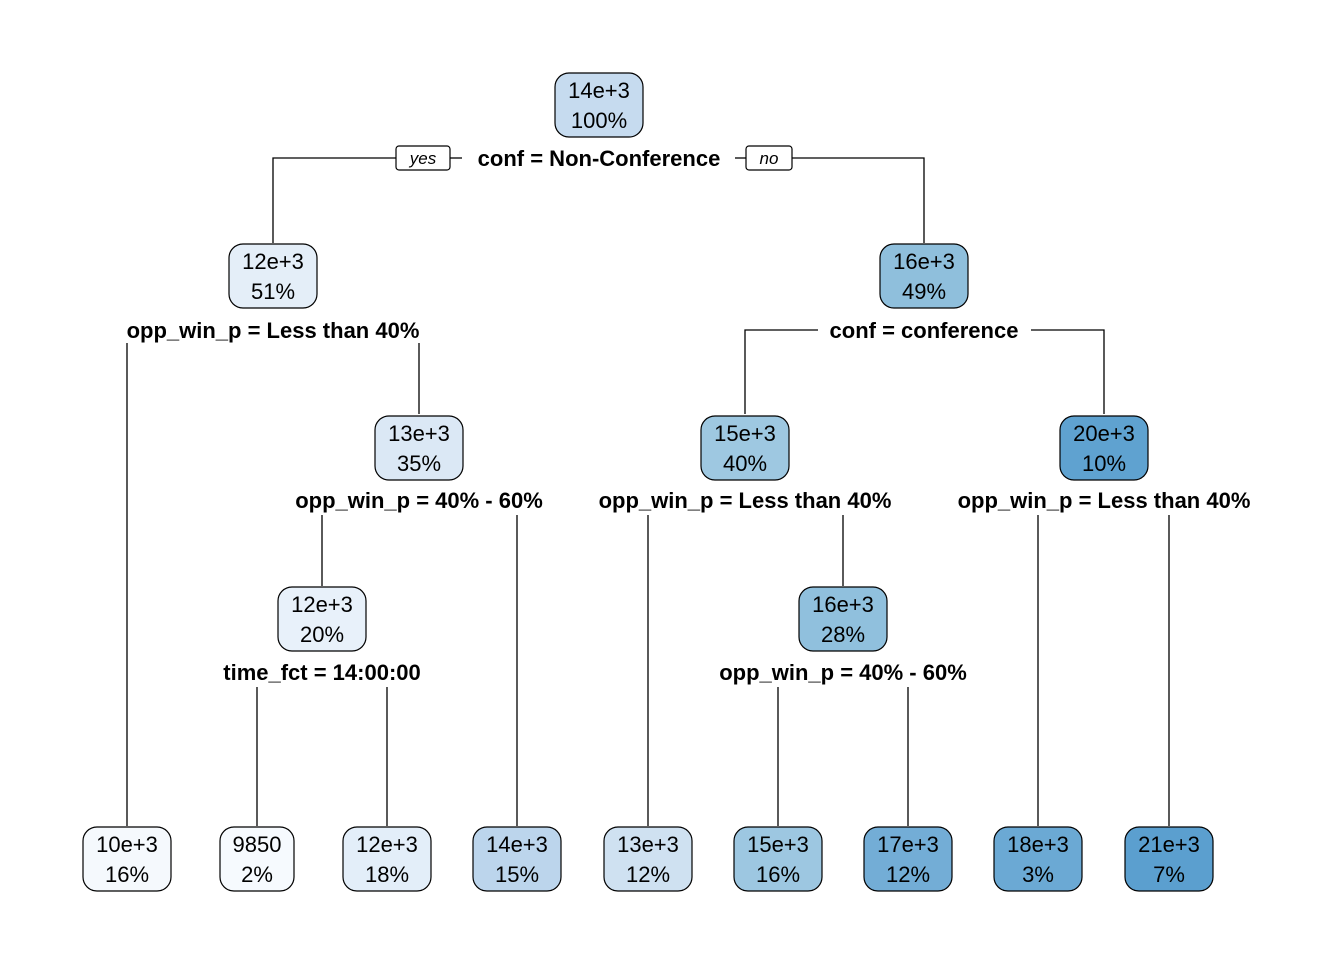 The width and height of the screenshot is (1344, 960). I want to click on split-node-n7: 20e+3 10% opp_win_p = Less than 40%, so click(1104, 464).